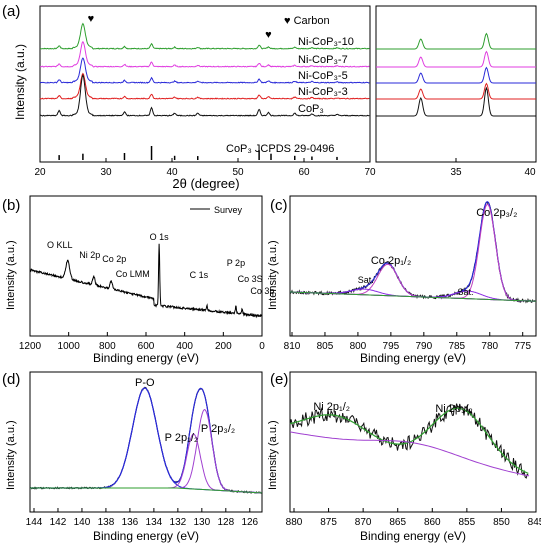 Image resolution: width=541 pixels, height=555 pixels. I want to click on panel-e-ylabel: Intensity (a.u.), so click(273, 455).